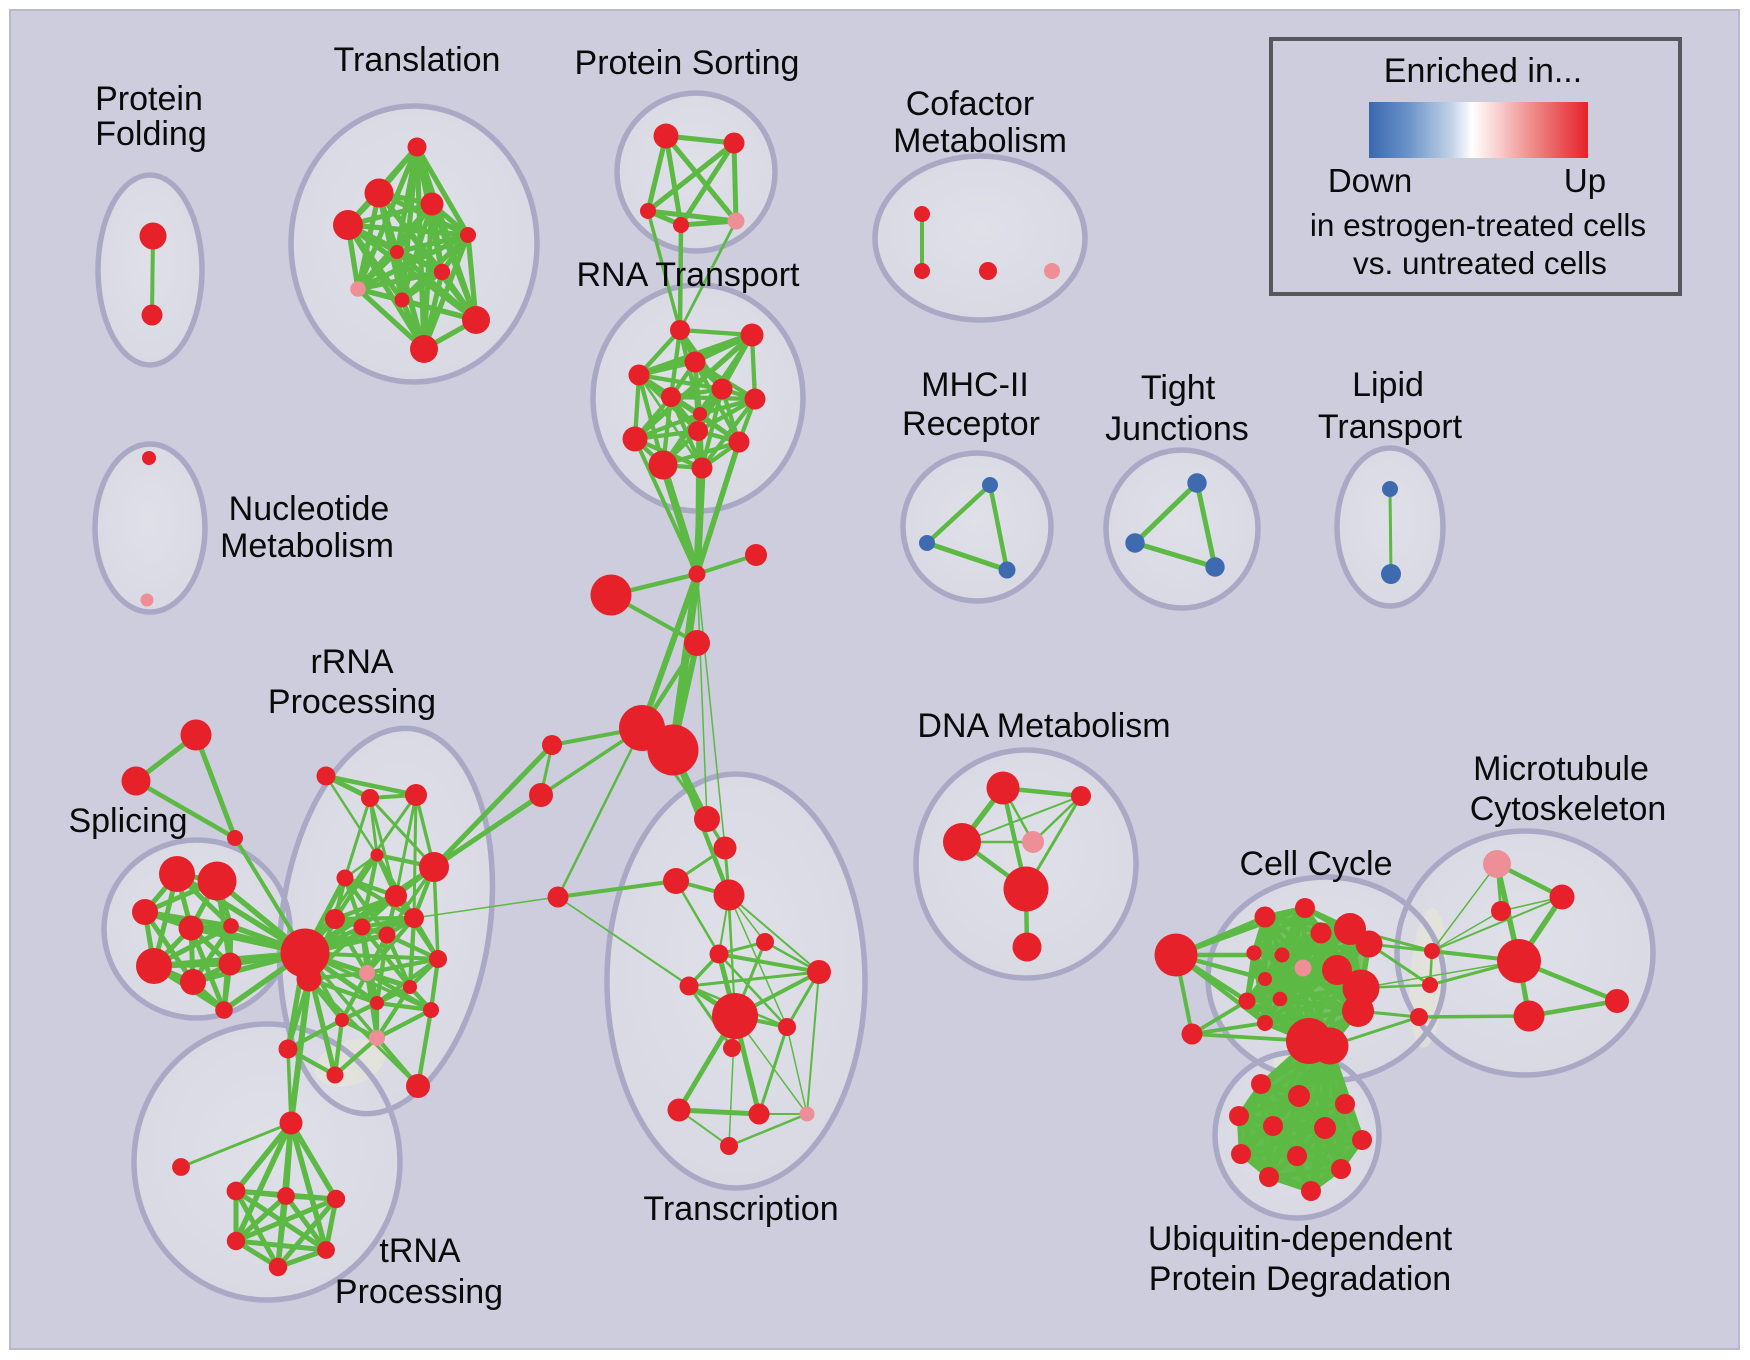 The image size is (1750, 1360). I want to click on svg-text: Cofactor, so click(970, 104).